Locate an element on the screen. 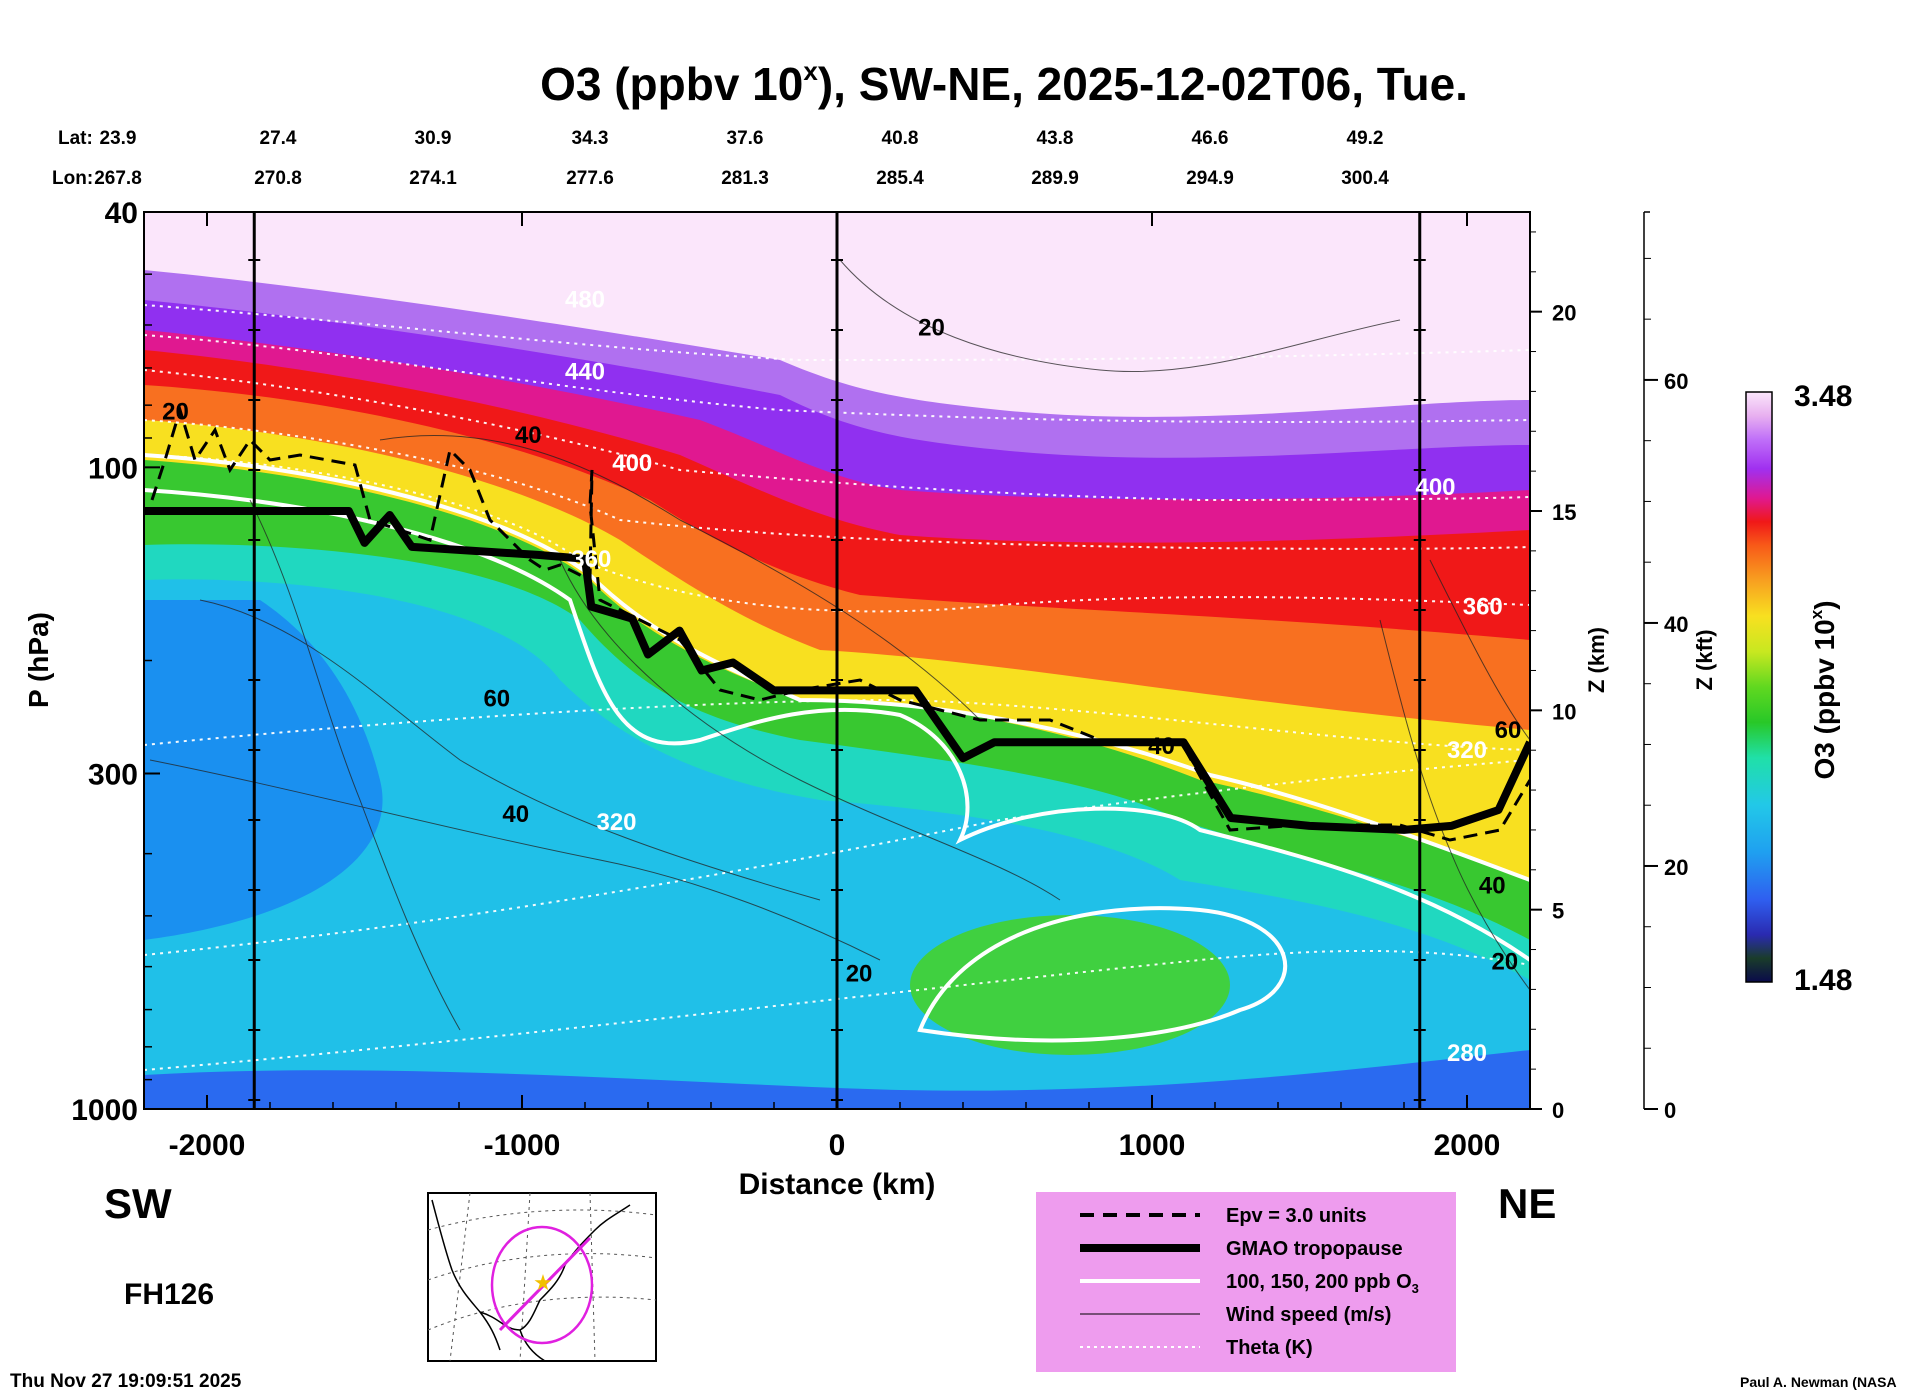 This screenshot has width=1926, height=1394. theta-contour-label: 280 is located at coordinates (1467, 1053).